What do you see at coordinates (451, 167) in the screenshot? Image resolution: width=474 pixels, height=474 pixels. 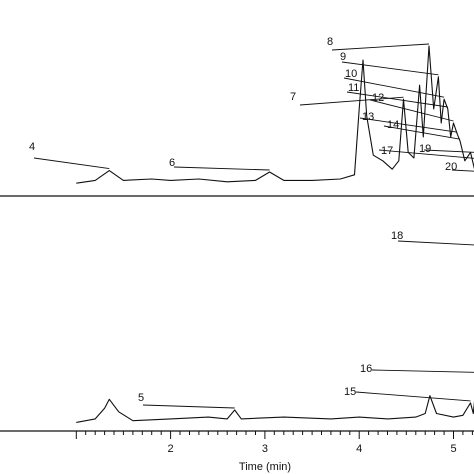 I see `peak-label-20: 20` at bounding box center [451, 167].